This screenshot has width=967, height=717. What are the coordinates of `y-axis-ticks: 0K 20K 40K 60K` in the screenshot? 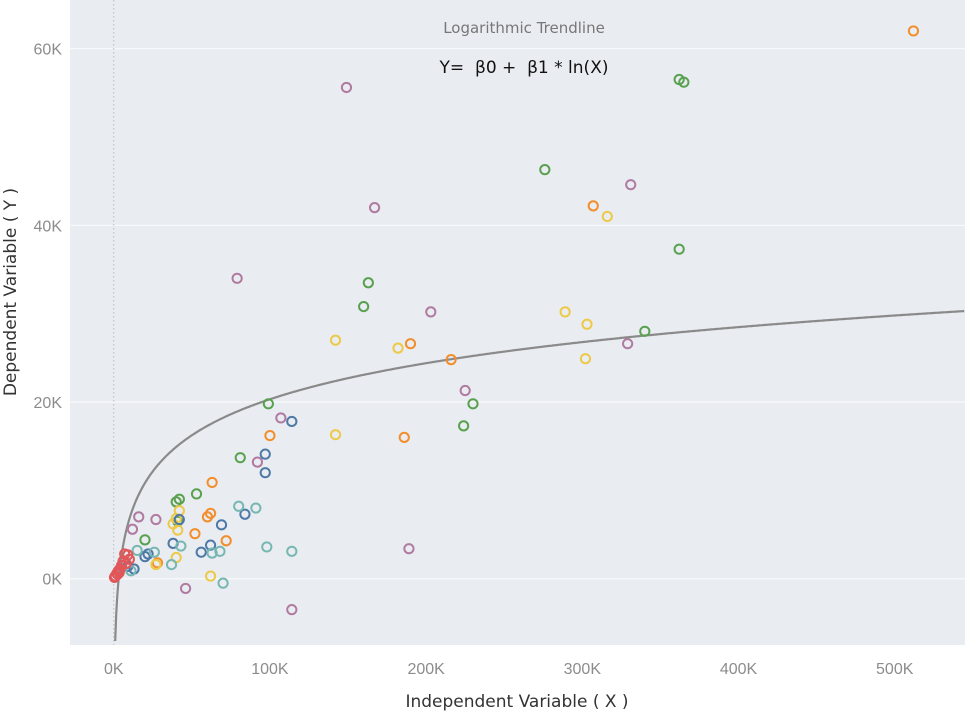 It's located at (48, 315).